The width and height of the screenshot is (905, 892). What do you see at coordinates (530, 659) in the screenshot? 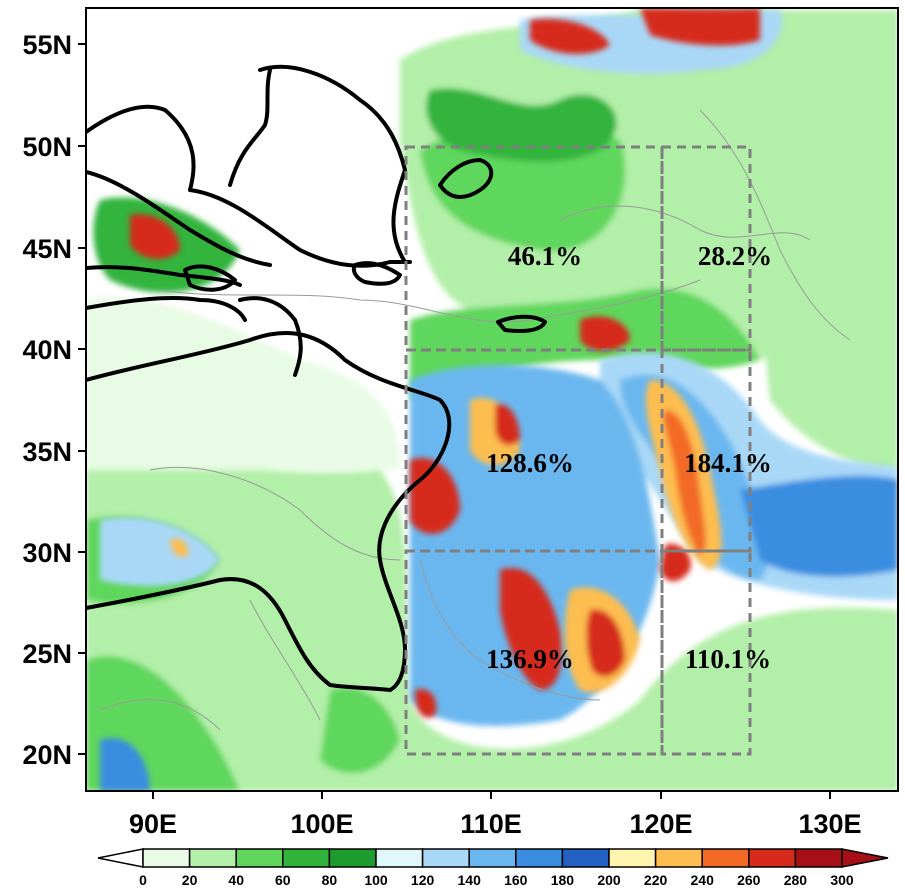
I see `region-label: 136.9%` at bounding box center [530, 659].